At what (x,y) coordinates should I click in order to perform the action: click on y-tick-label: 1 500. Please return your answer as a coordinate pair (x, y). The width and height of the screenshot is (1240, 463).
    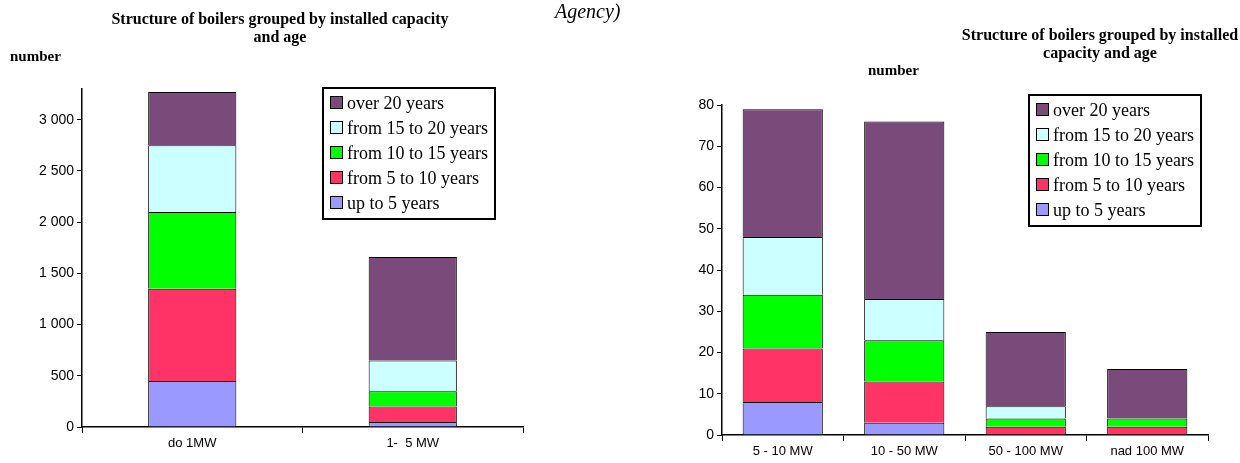
    Looking at the image, I should click on (56, 272).